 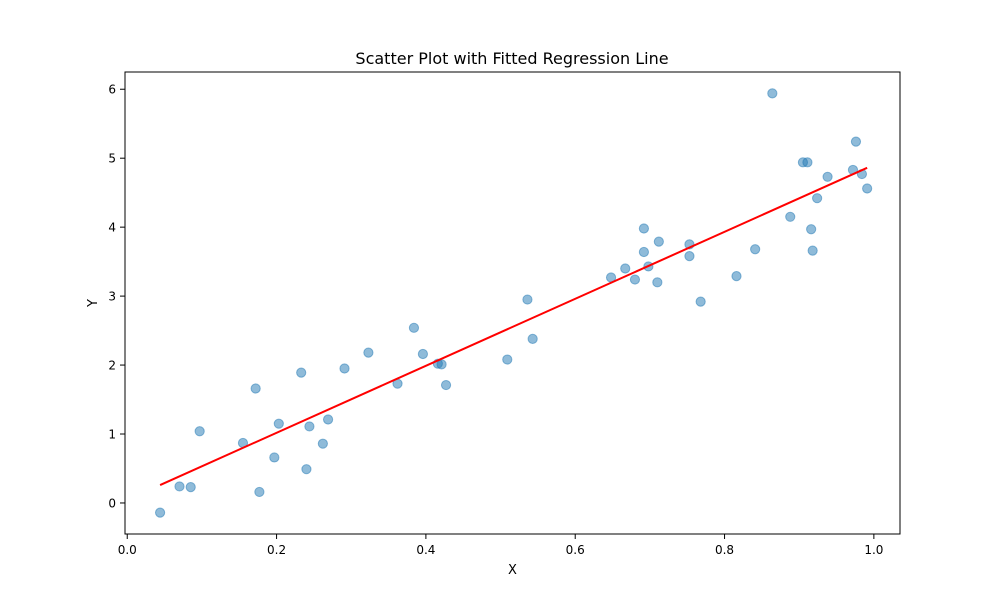 I want to click on y-tick-label: 3, so click(x=112, y=297).